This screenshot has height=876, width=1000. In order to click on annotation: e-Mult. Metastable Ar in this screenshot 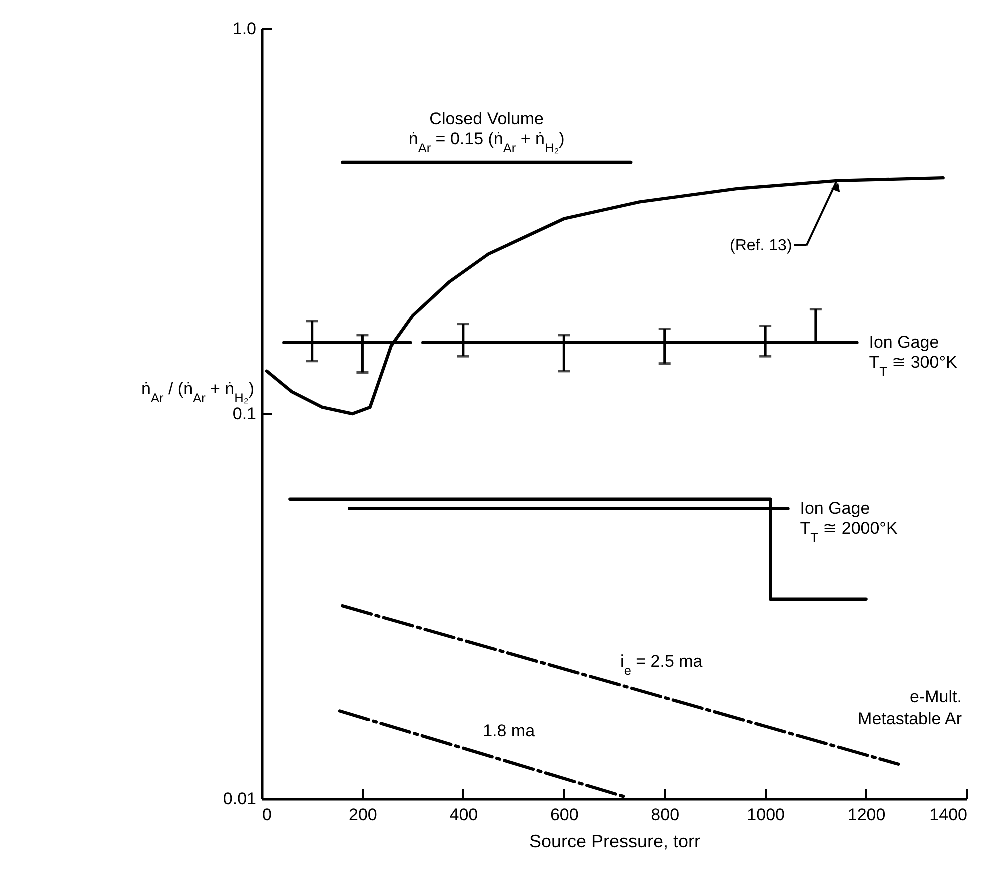, I will do `click(910, 708)`.